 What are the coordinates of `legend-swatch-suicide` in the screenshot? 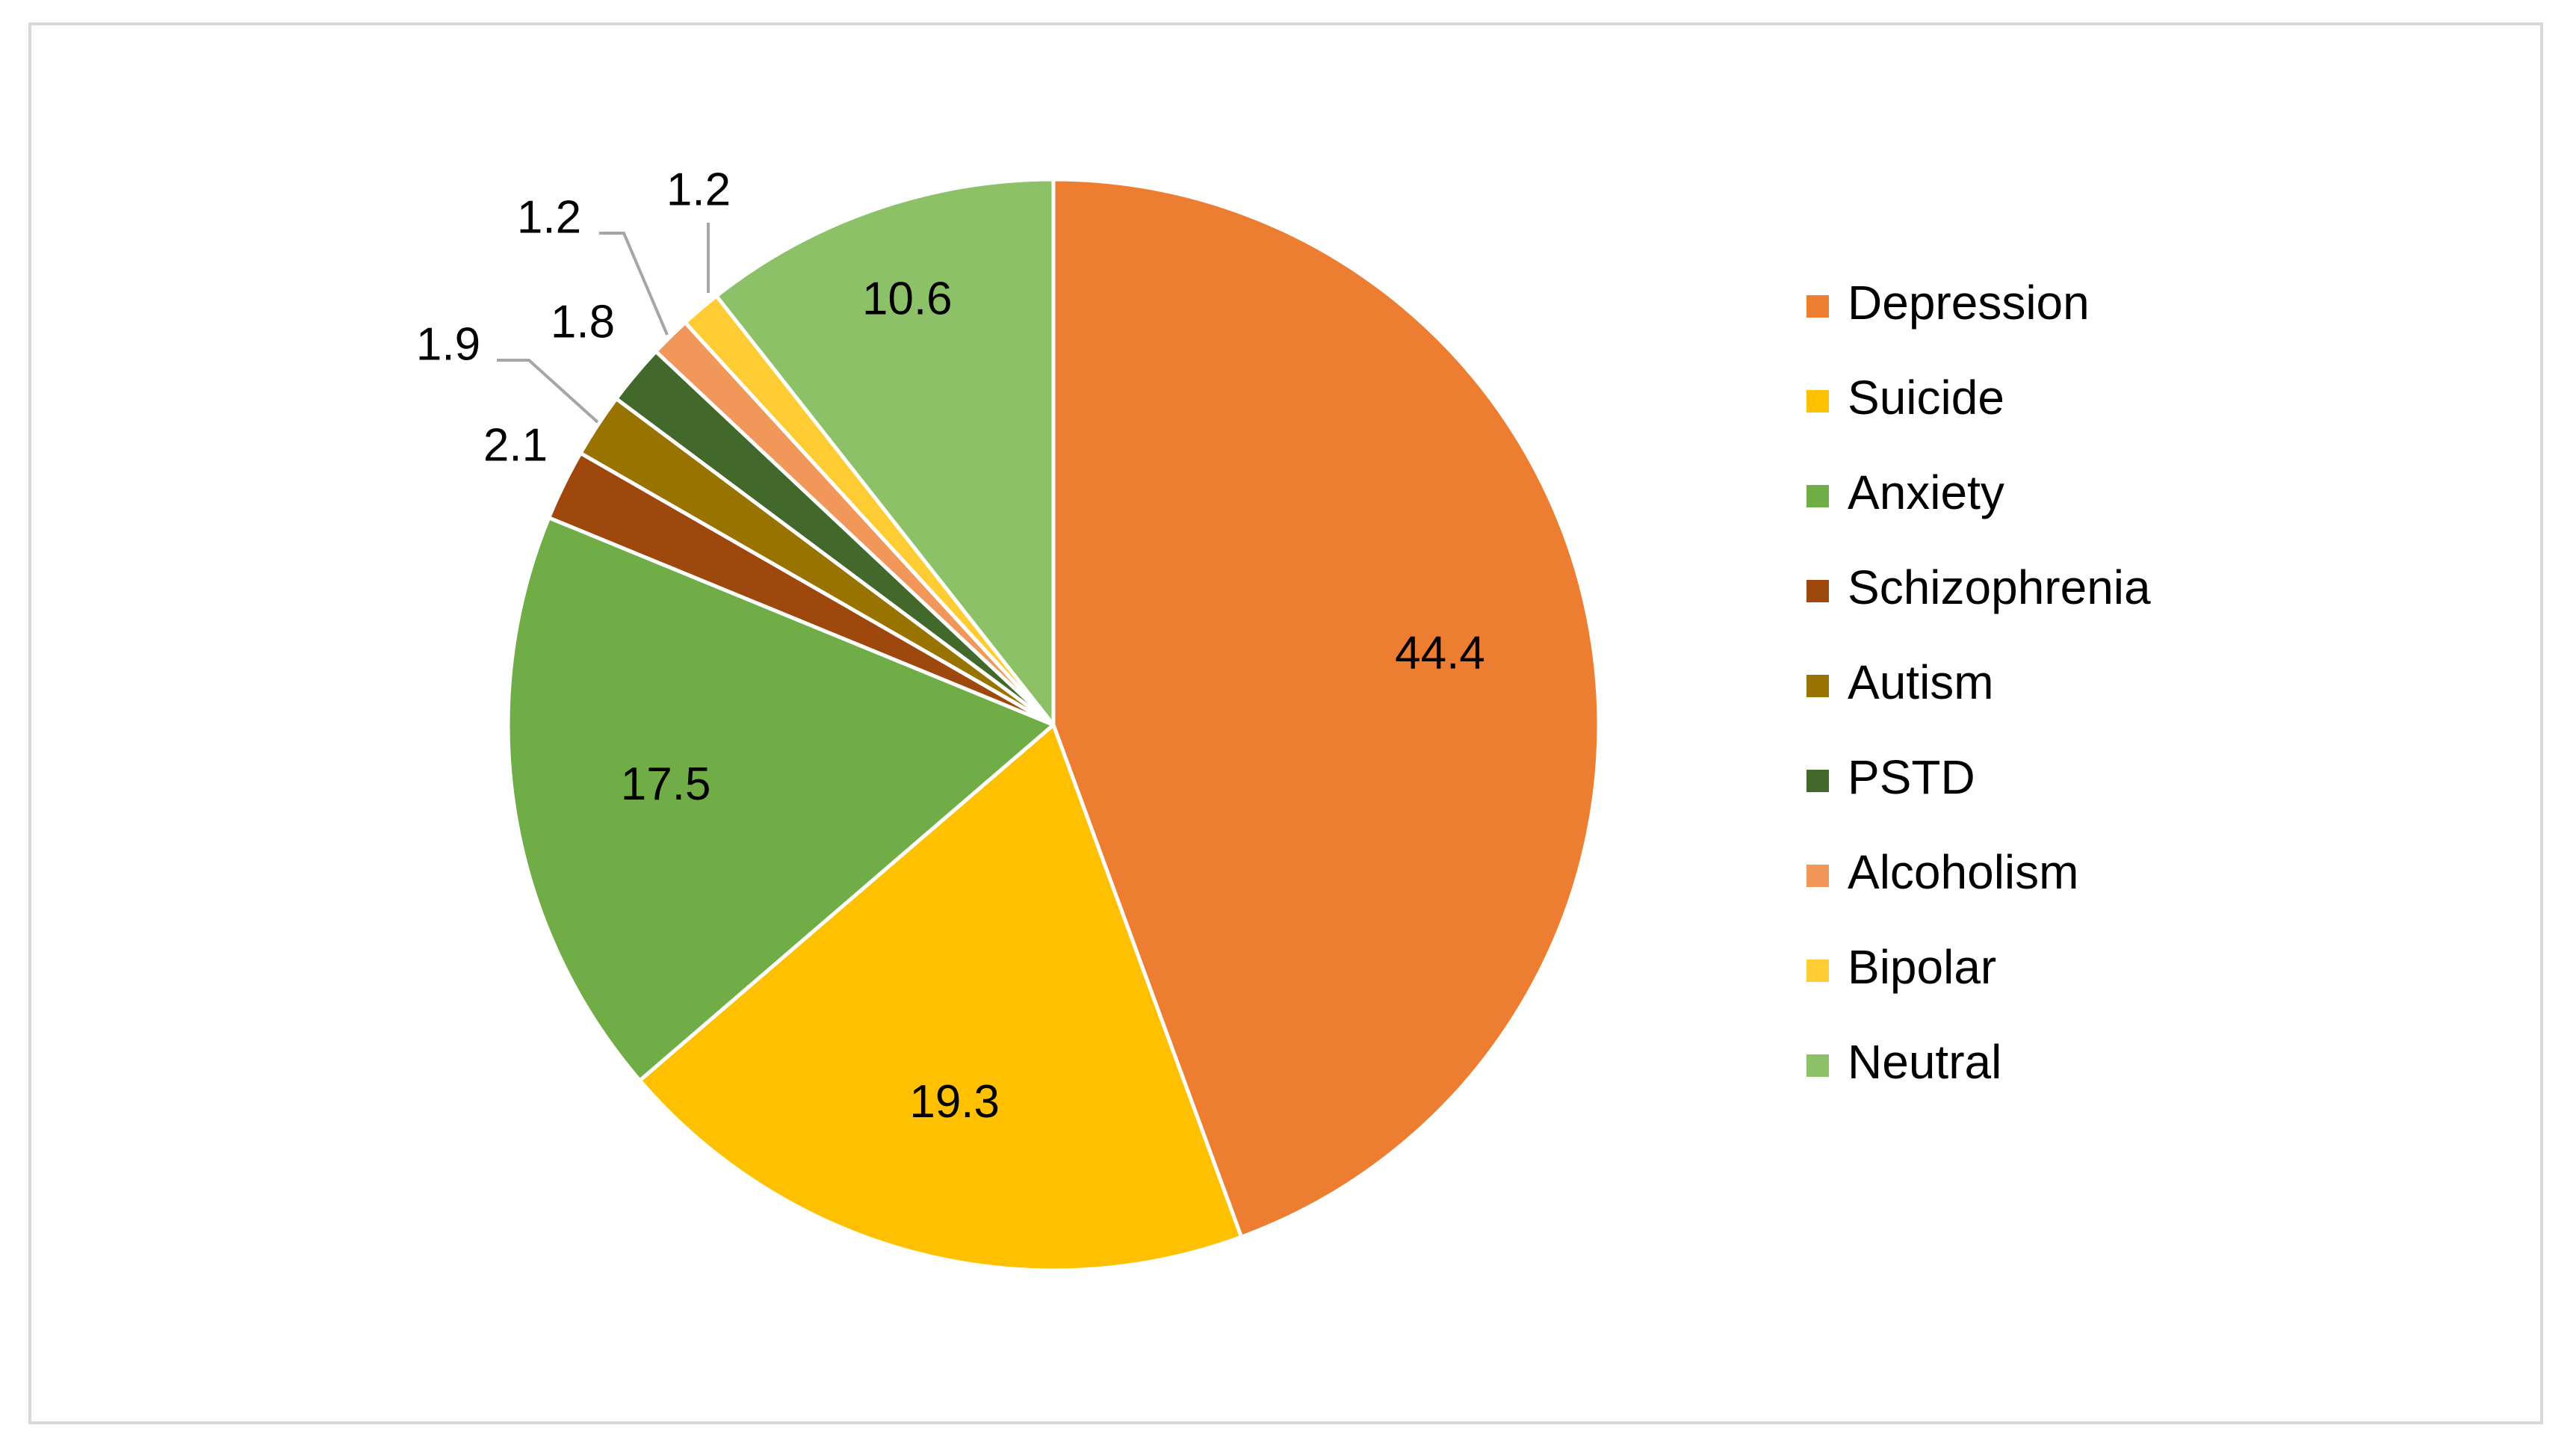 It's located at (1817, 401).